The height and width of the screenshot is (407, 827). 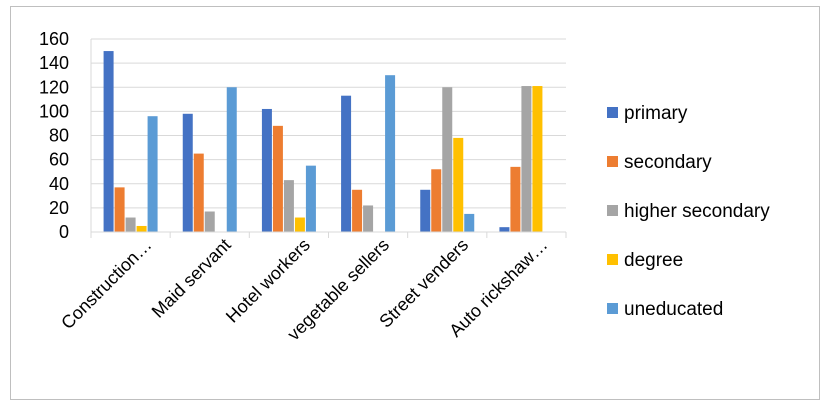 What do you see at coordinates (673, 309) in the screenshot?
I see `legend-label: uneducated` at bounding box center [673, 309].